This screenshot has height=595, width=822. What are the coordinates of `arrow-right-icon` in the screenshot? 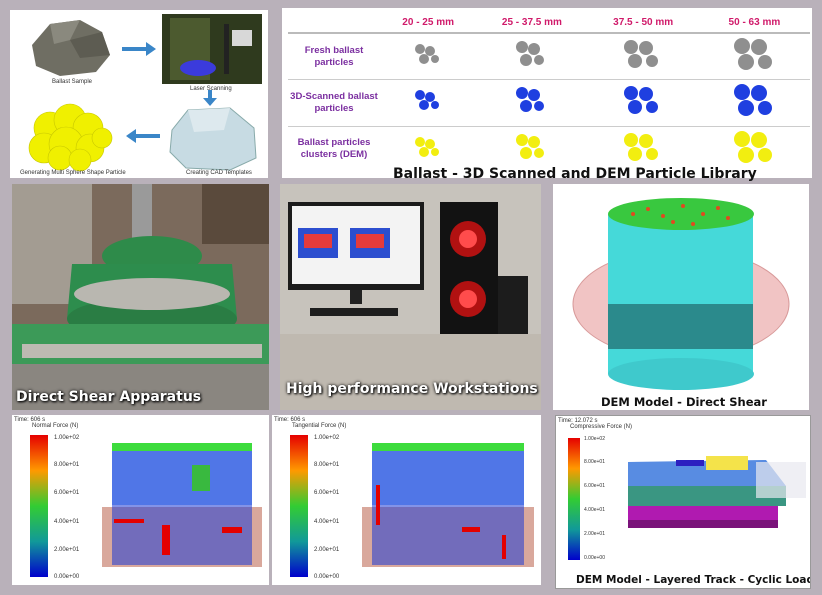 It's located at (139, 49).